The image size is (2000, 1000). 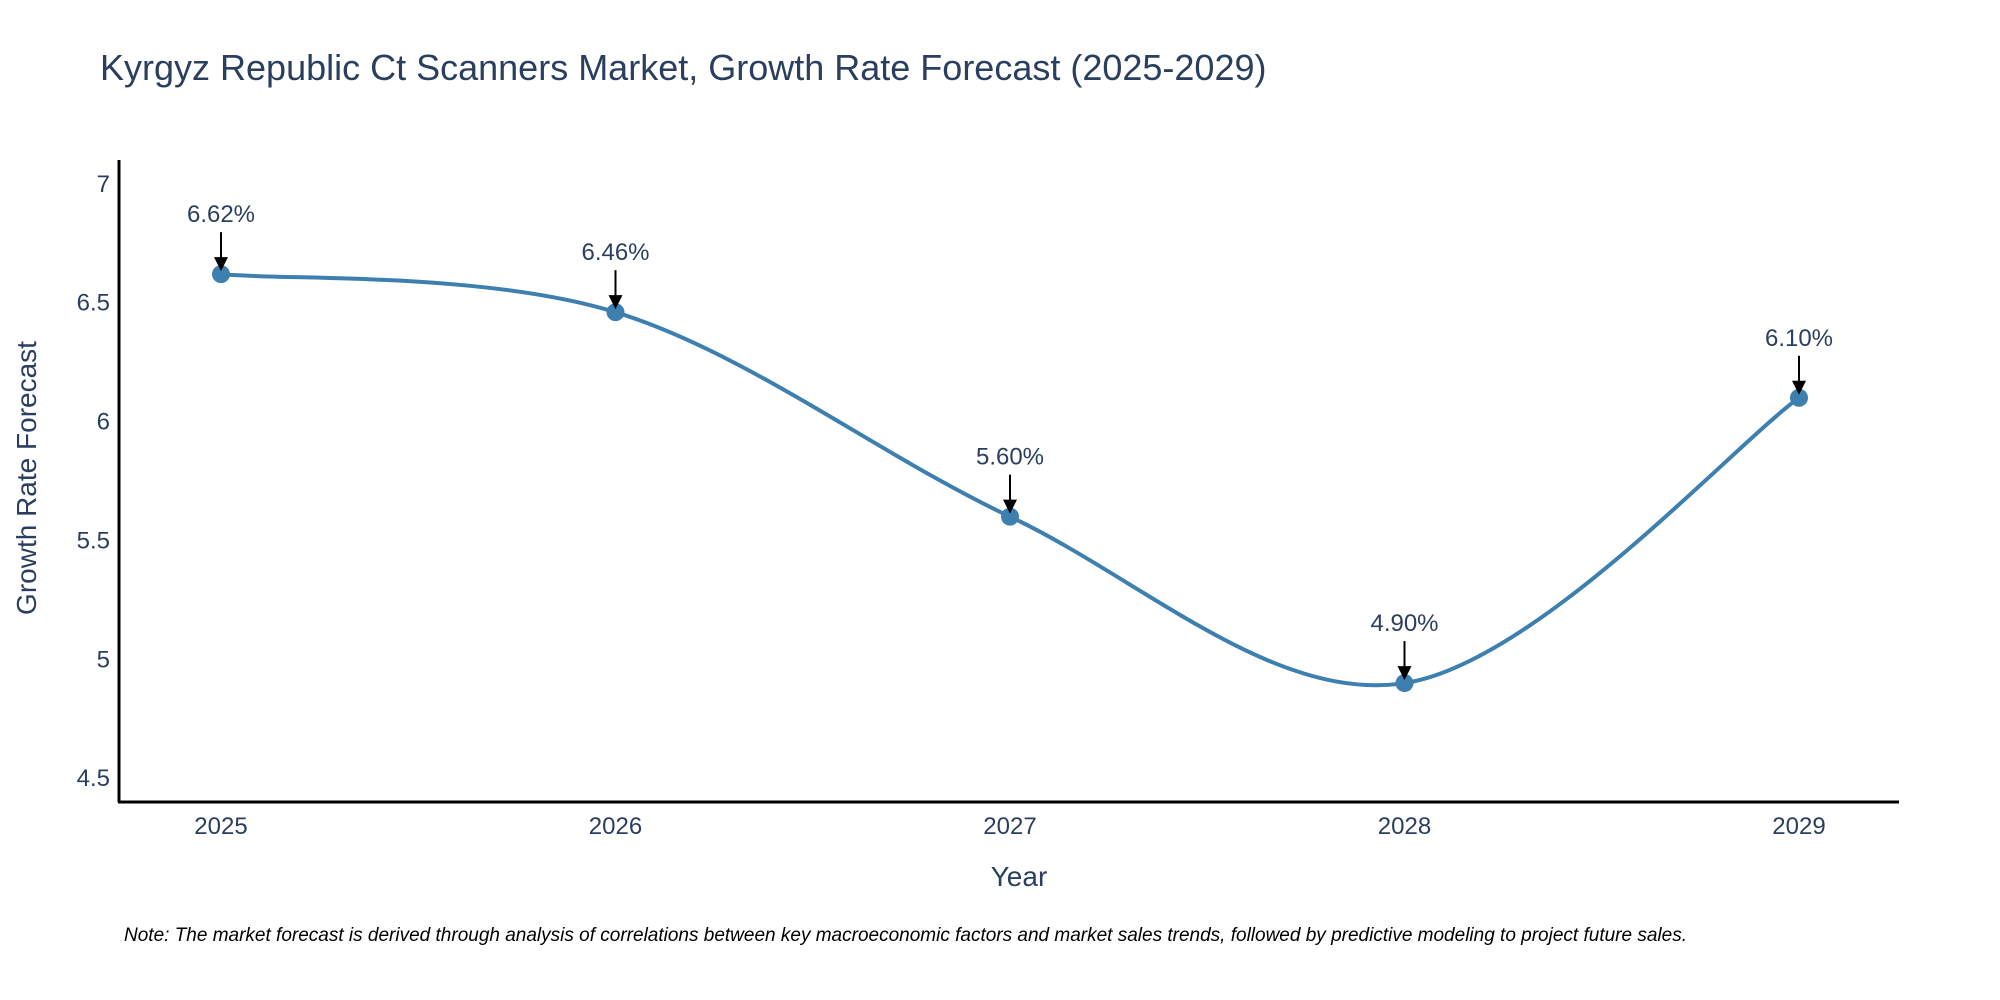 What do you see at coordinates (103, 422) in the screenshot?
I see `y-tick-label: 6` at bounding box center [103, 422].